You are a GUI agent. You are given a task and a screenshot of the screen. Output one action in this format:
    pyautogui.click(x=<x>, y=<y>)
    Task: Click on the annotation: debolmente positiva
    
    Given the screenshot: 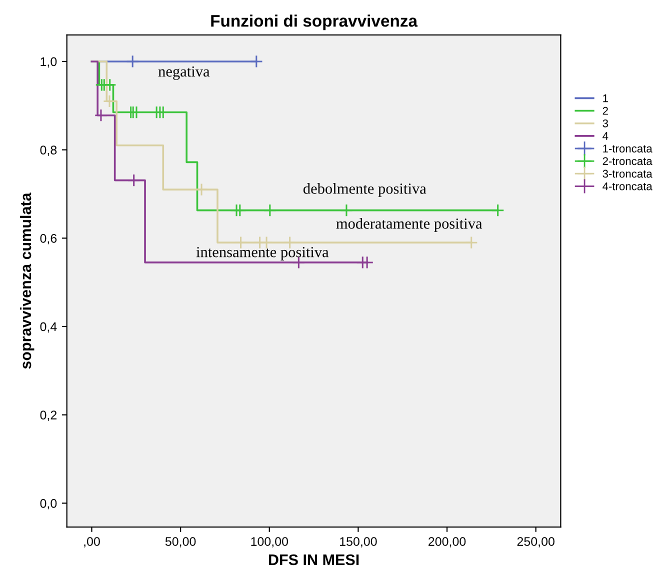 What is the action you would take?
    pyautogui.click(x=364, y=190)
    